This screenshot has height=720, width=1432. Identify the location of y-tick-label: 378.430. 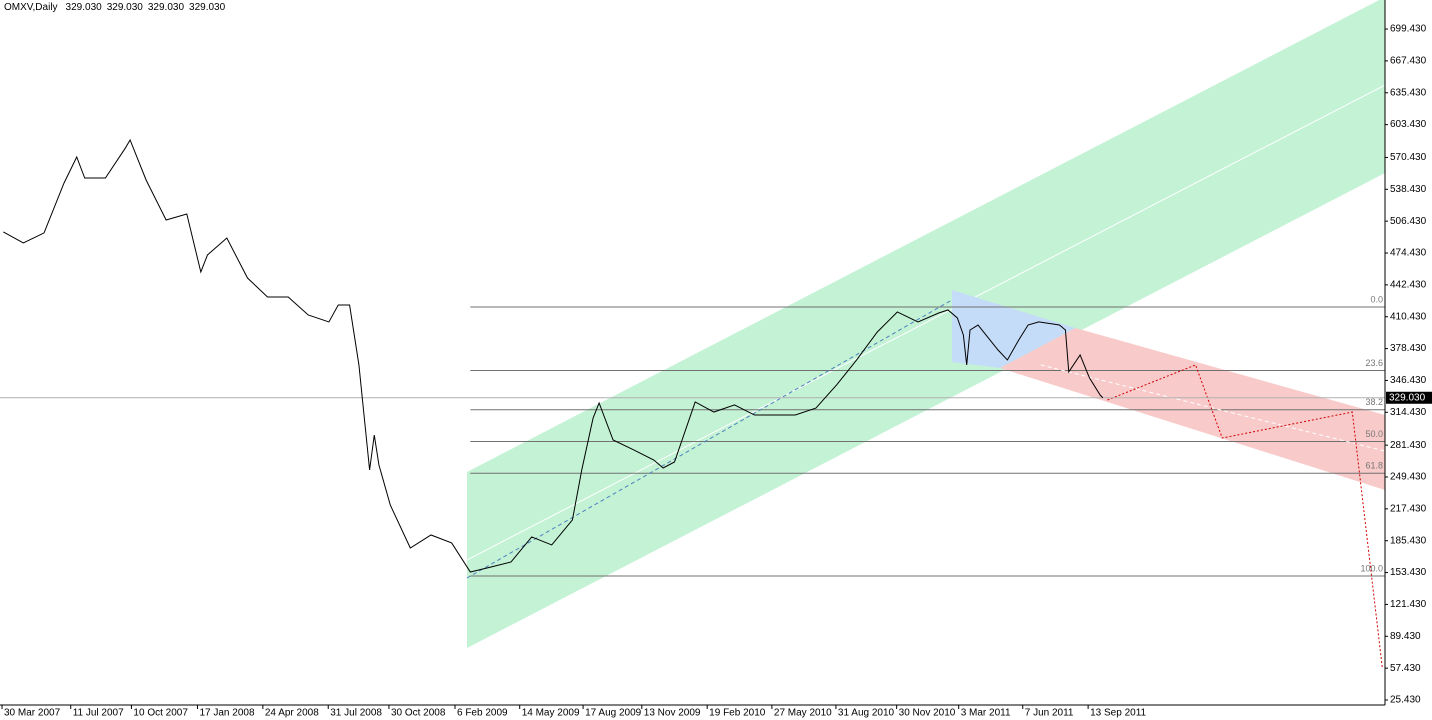
(1408, 348).